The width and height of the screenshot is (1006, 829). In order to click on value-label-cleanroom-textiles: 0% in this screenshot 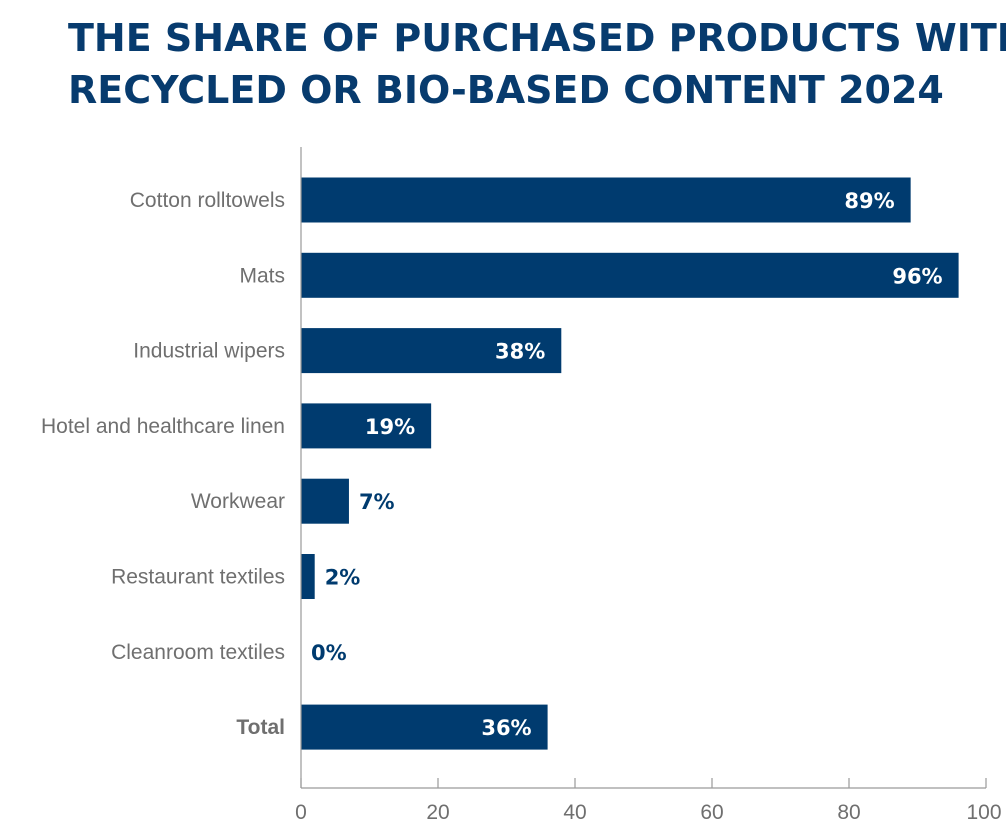, I will do `click(329, 653)`.